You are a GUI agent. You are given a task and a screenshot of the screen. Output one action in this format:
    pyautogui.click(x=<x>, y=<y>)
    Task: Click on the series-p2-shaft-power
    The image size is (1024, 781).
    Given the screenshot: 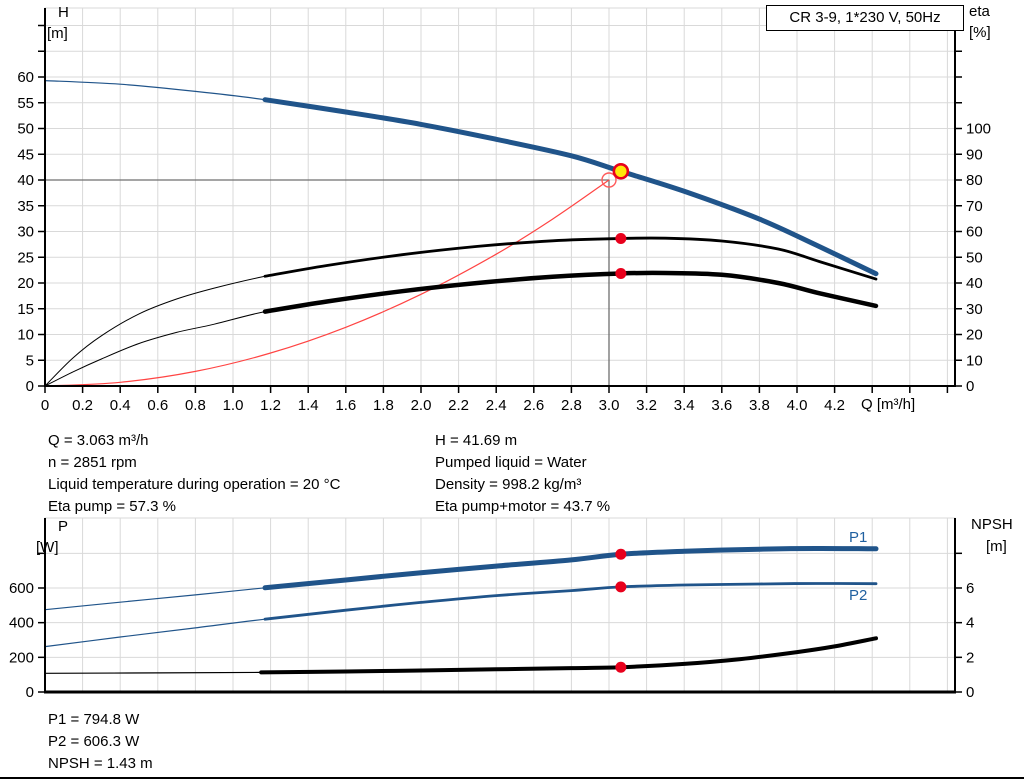 What is the action you would take?
    pyautogui.click(x=461, y=615)
    